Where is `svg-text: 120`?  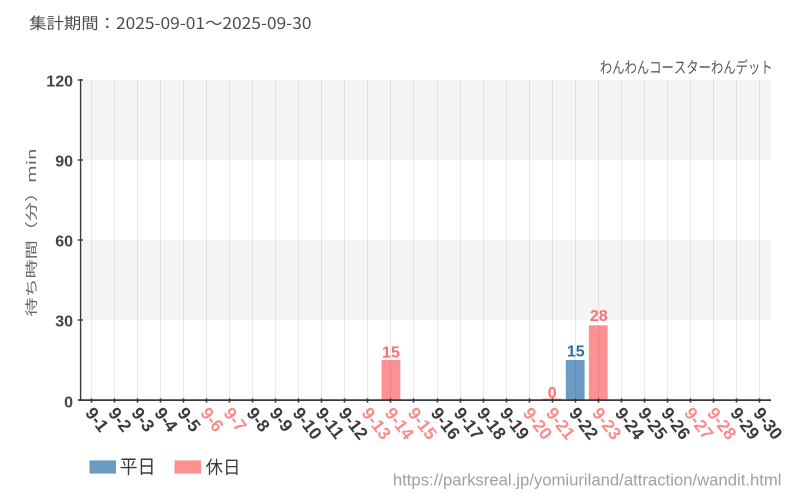 svg-text: 120 is located at coordinates (59, 81).